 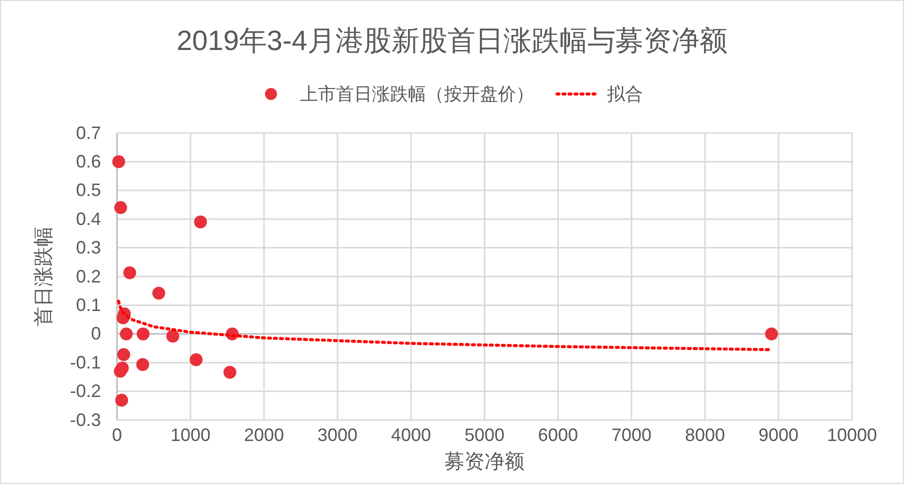 What do you see at coordinates (85, 391) in the screenshot?
I see `y-tick-label: -0.2` at bounding box center [85, 391].